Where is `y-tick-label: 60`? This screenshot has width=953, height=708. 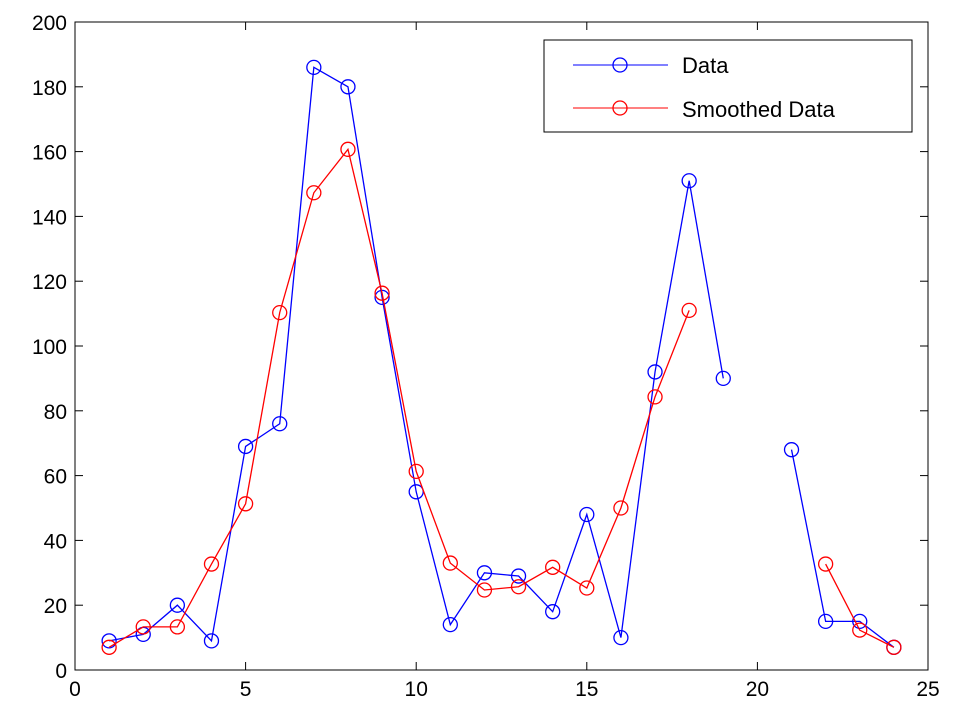
y-tick-label: 60 is located at coordinates (55, 477).